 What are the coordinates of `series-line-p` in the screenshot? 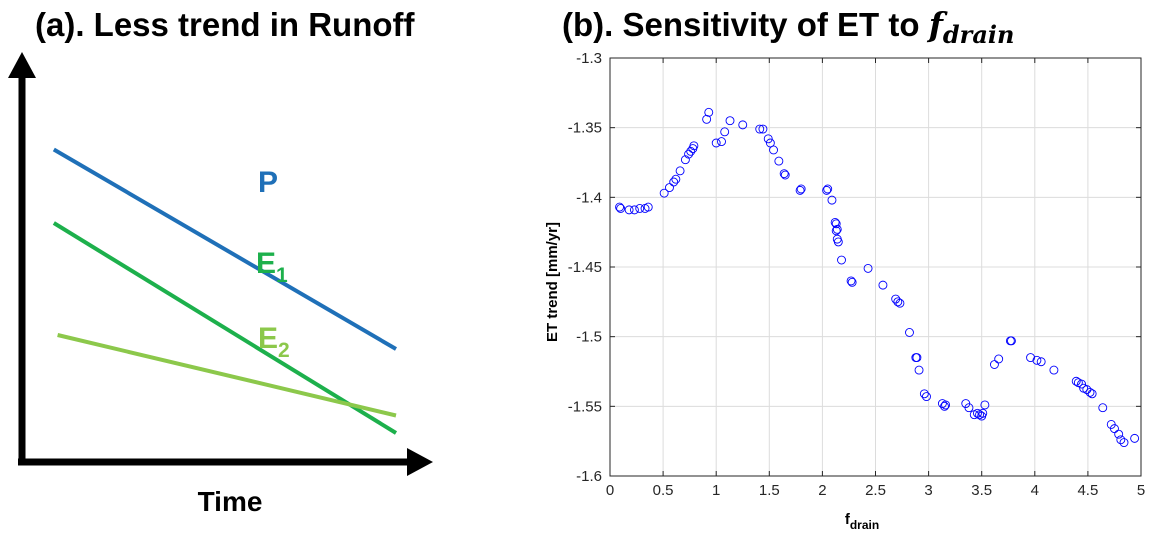 It's located at (225, 249).